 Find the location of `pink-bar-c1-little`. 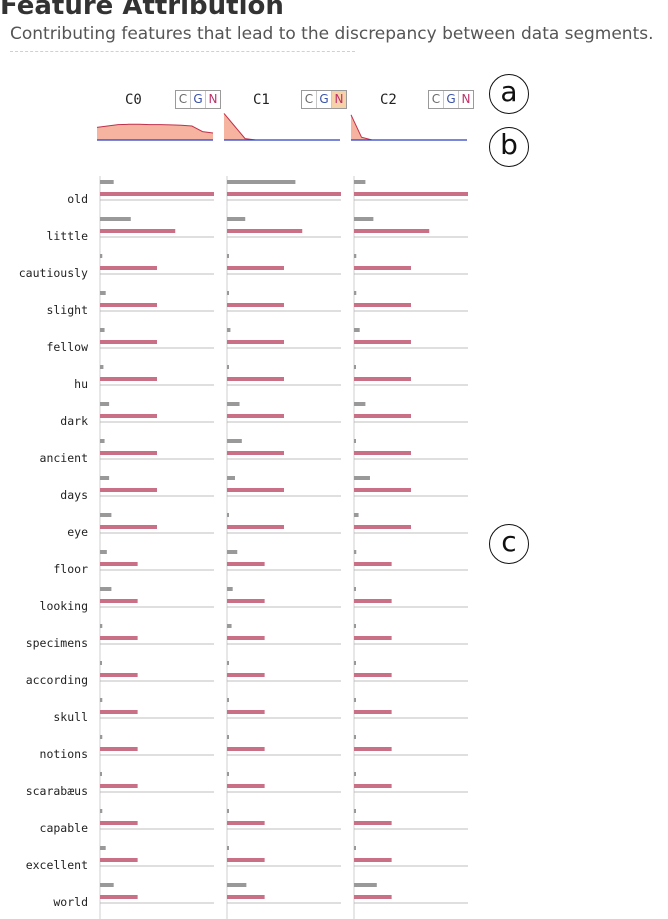

pink-bar-c1-little is located at coordinates (265, 231).